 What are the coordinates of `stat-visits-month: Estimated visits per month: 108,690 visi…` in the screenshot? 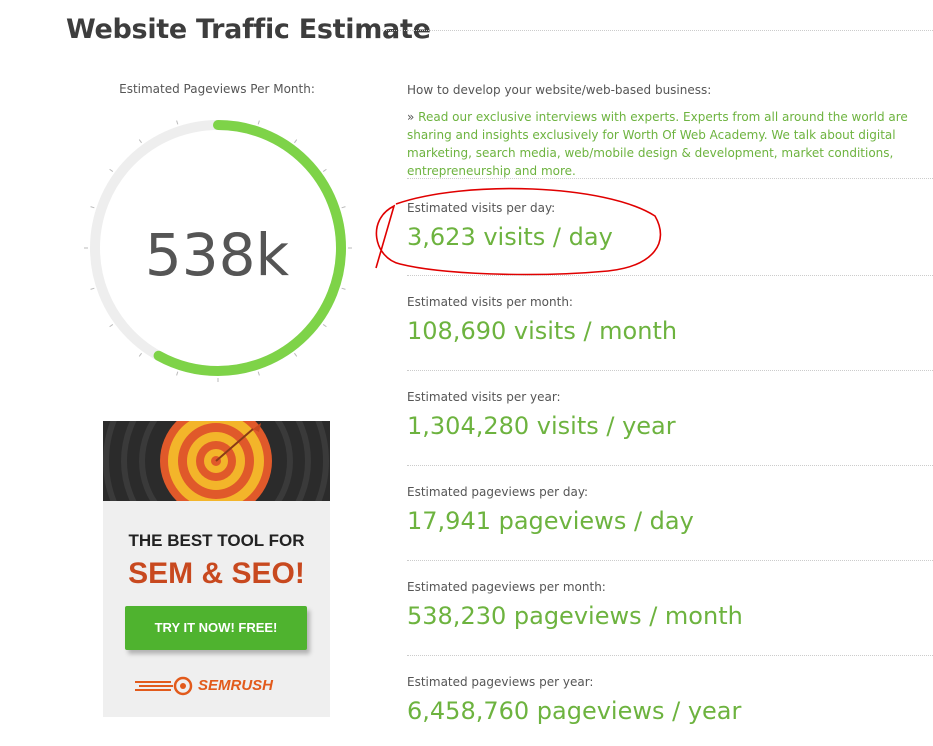 It's located at (670, 320).